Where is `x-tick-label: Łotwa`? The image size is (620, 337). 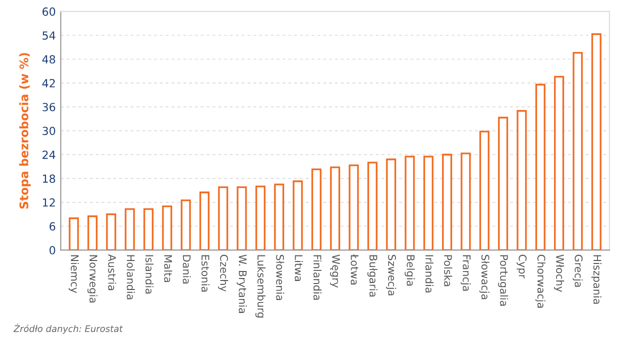
x-tick-label: Łotwa is located at coordinates (354, 269).